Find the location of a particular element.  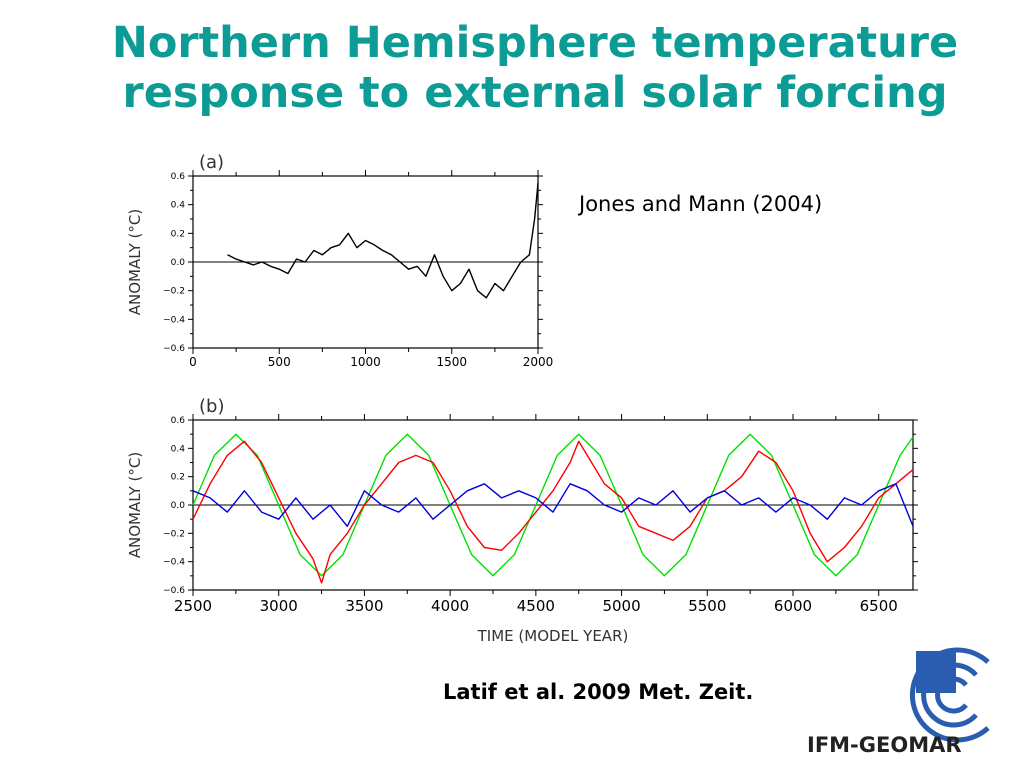

x-tick-label: 4500 is located at coordinates (536, 606).